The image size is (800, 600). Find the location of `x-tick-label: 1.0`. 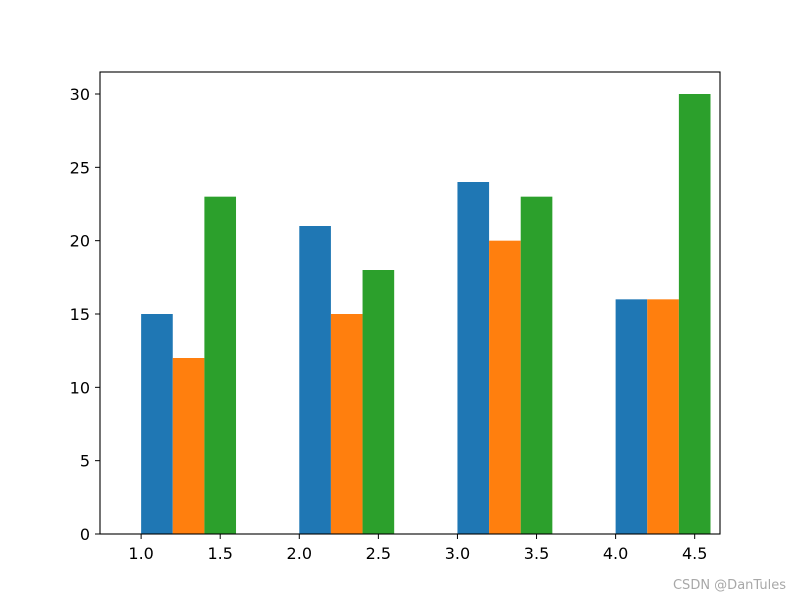

x-tick-label: 1.0 is located at coordinates (140, 553).